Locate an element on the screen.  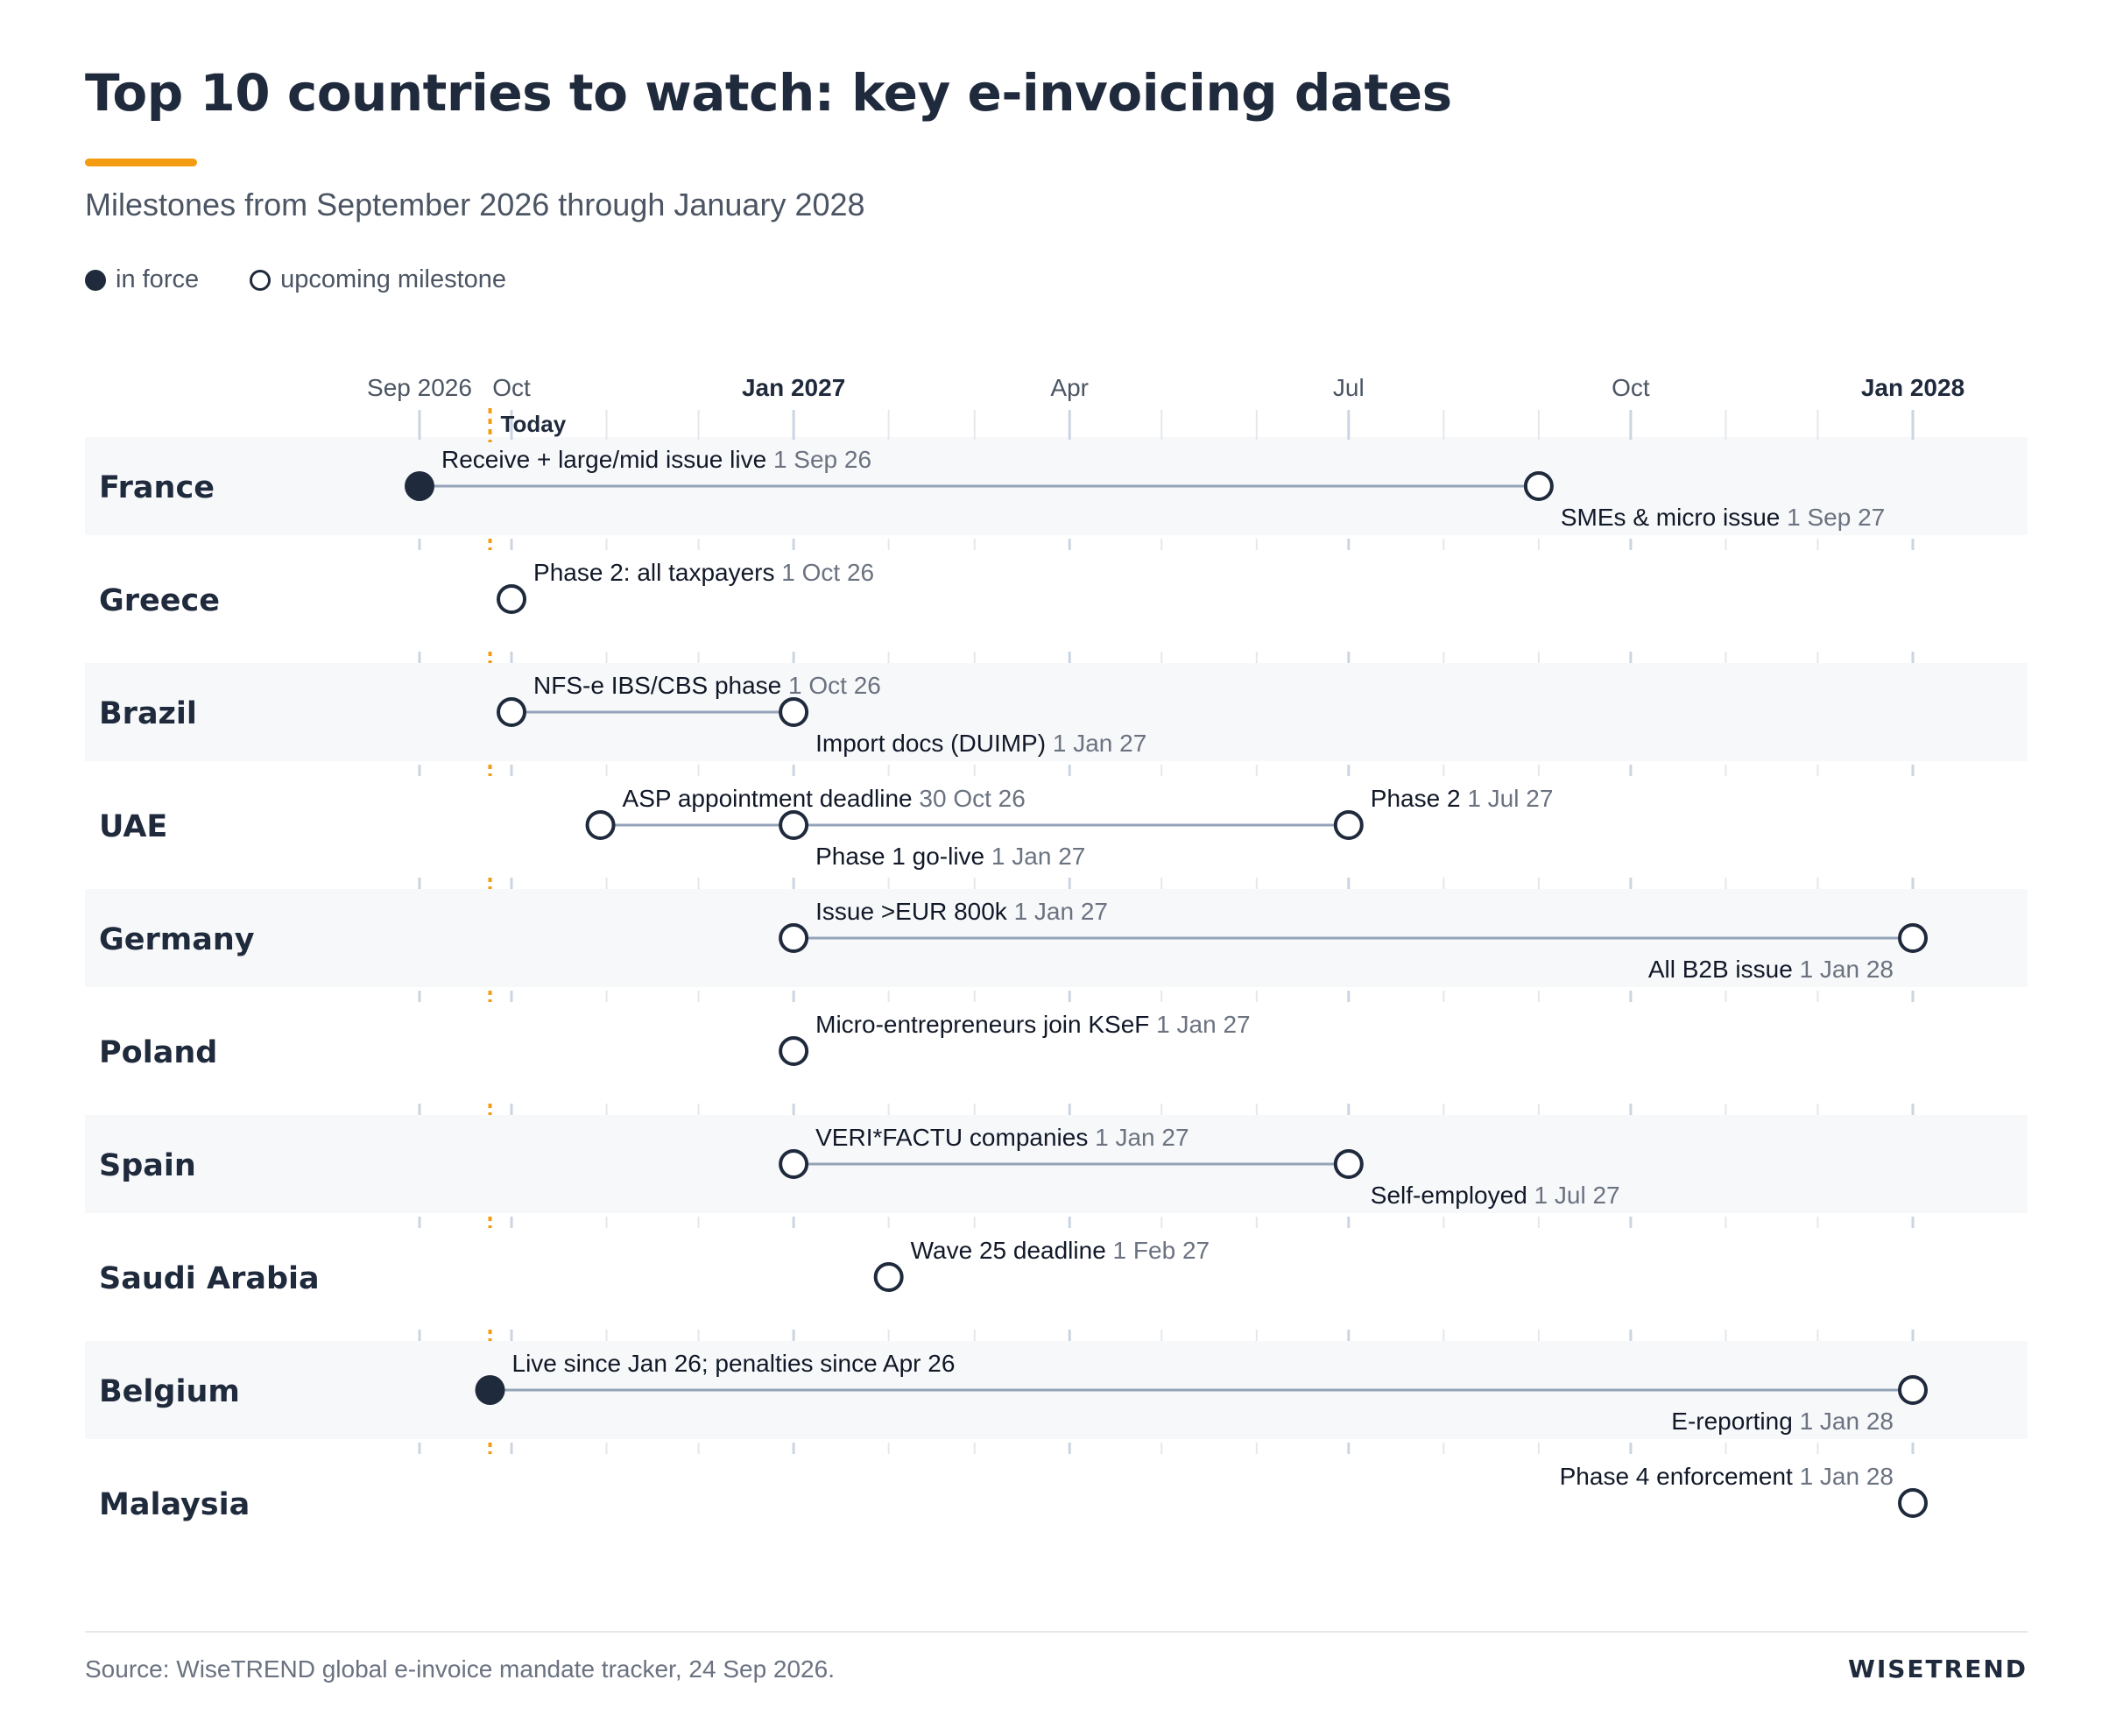
milestone-label: Issue >EUR 800k 1 Jan 27 is located at coordinates (961, 911).